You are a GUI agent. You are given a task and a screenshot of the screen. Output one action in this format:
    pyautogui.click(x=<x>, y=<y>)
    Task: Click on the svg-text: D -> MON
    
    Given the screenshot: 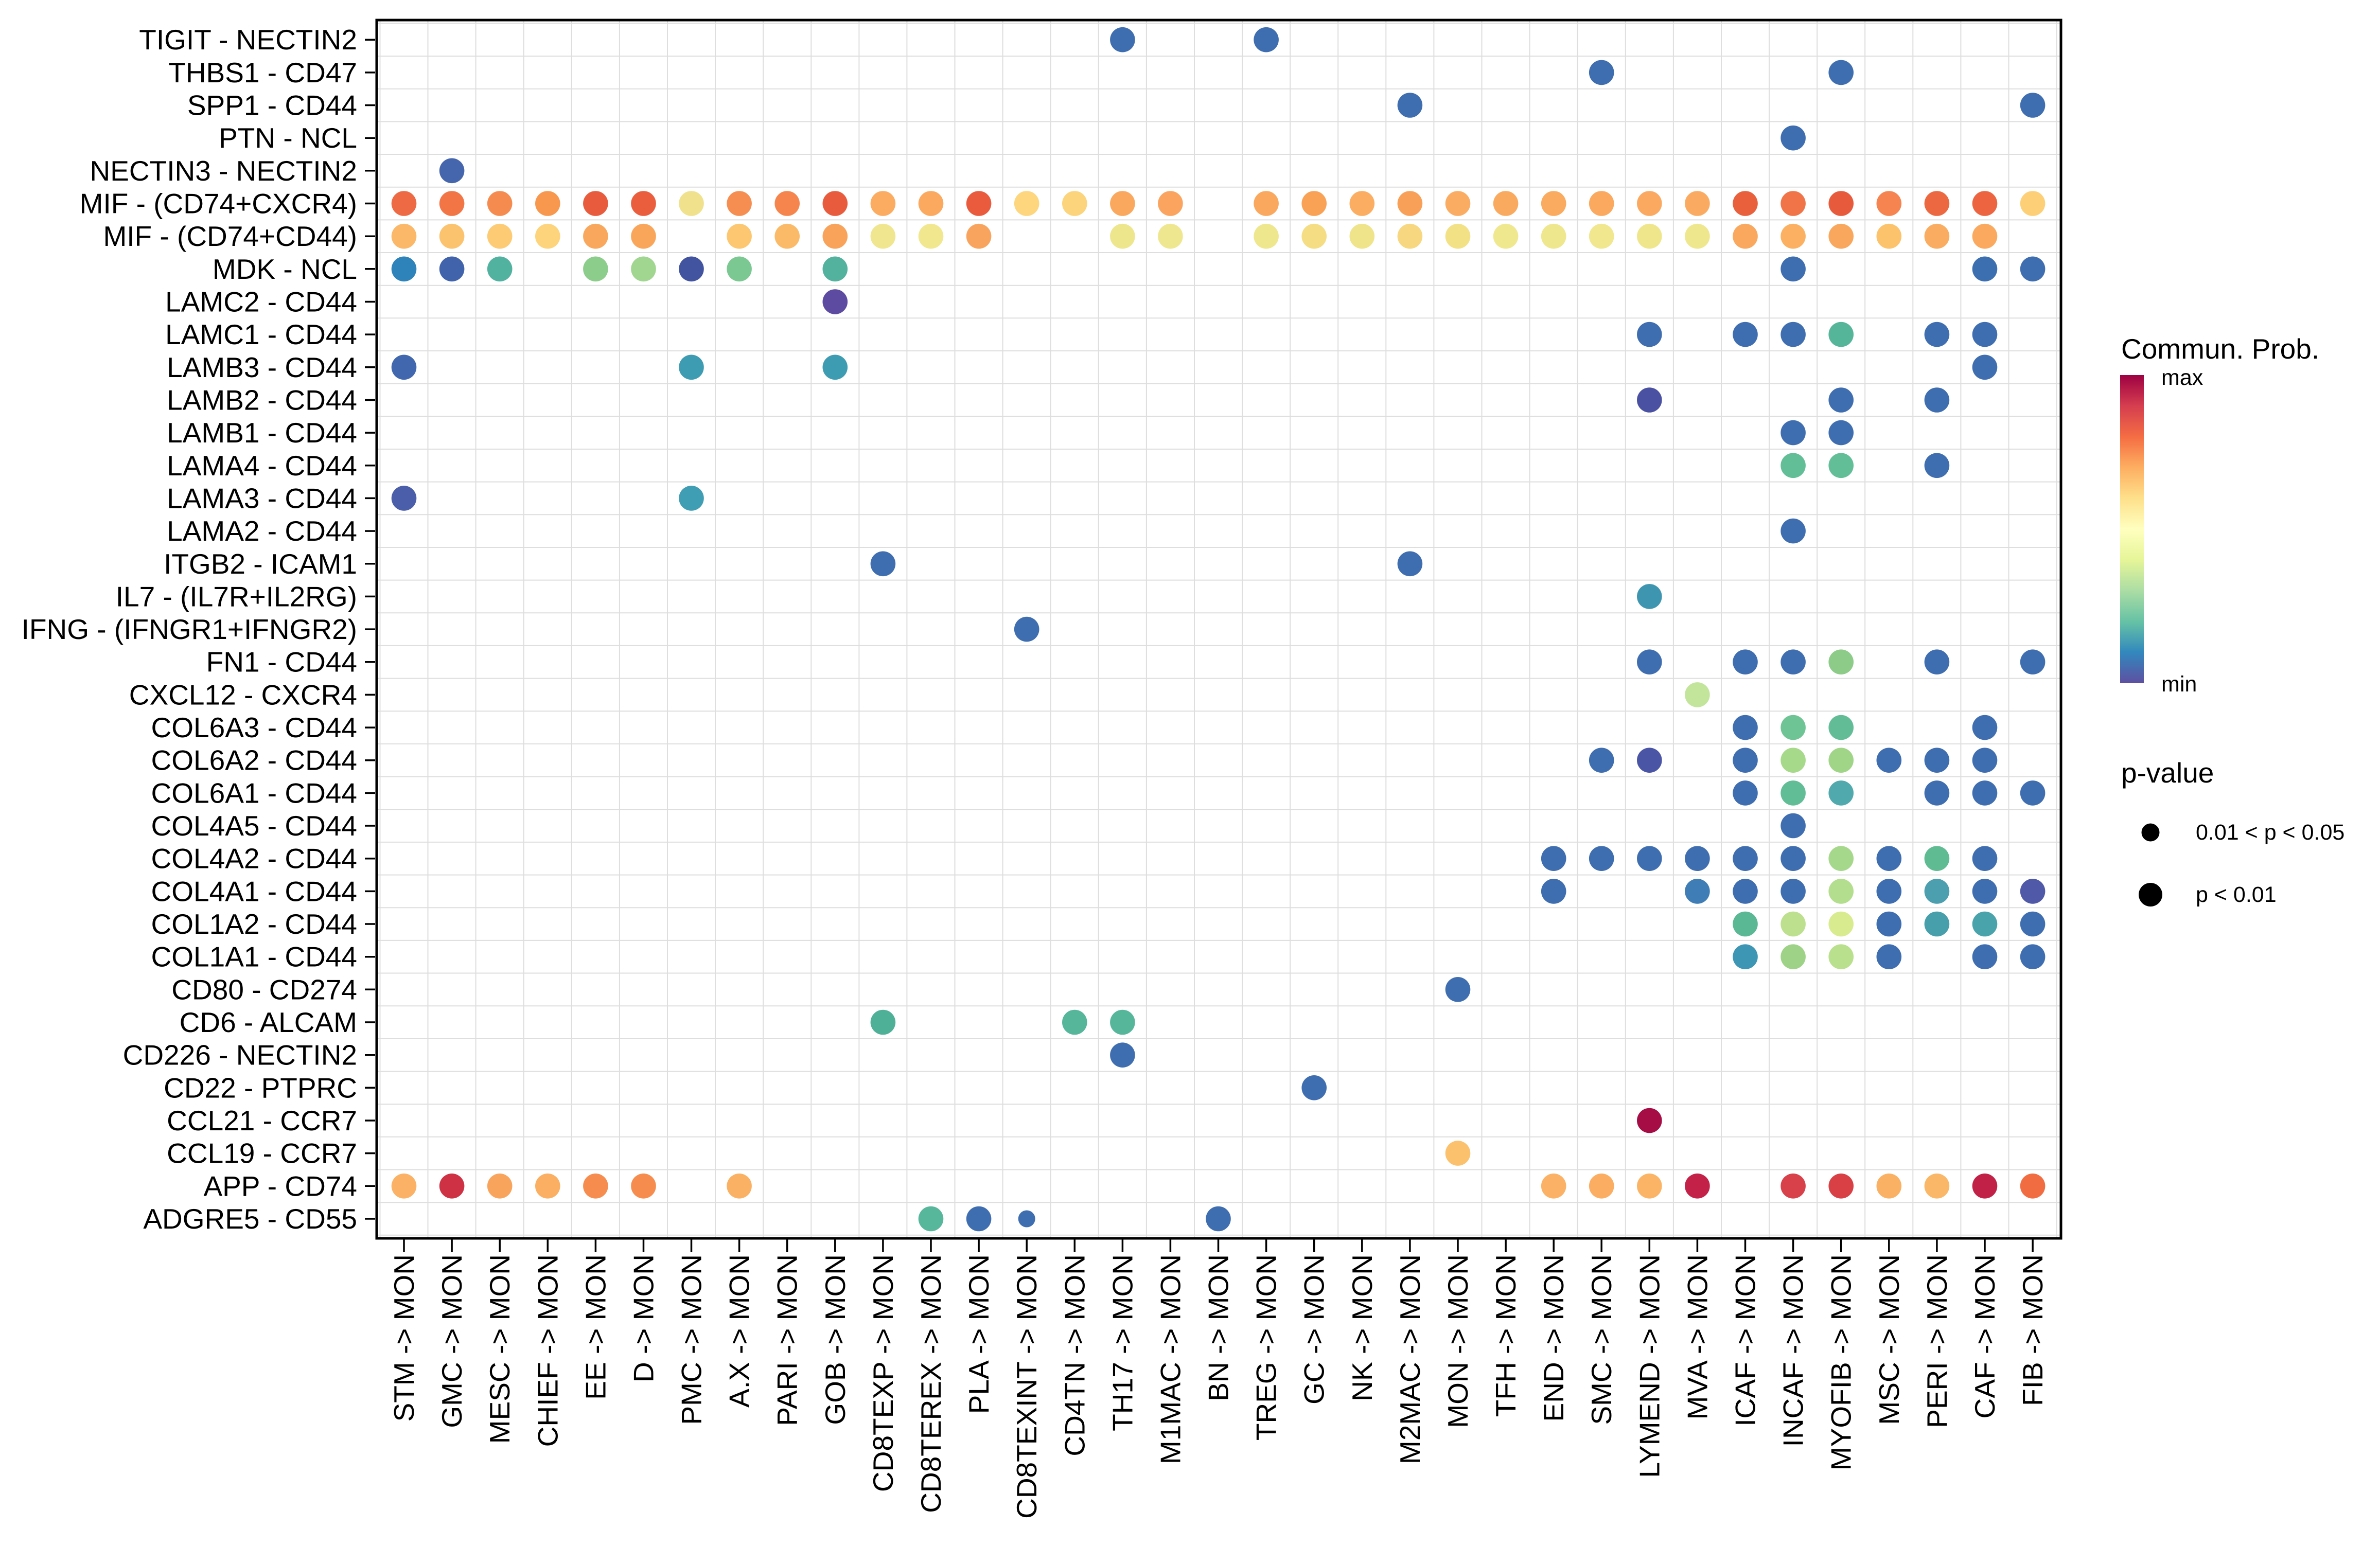 What is the action you would take?
    pyautogui.click(x=644, y=1318)
    